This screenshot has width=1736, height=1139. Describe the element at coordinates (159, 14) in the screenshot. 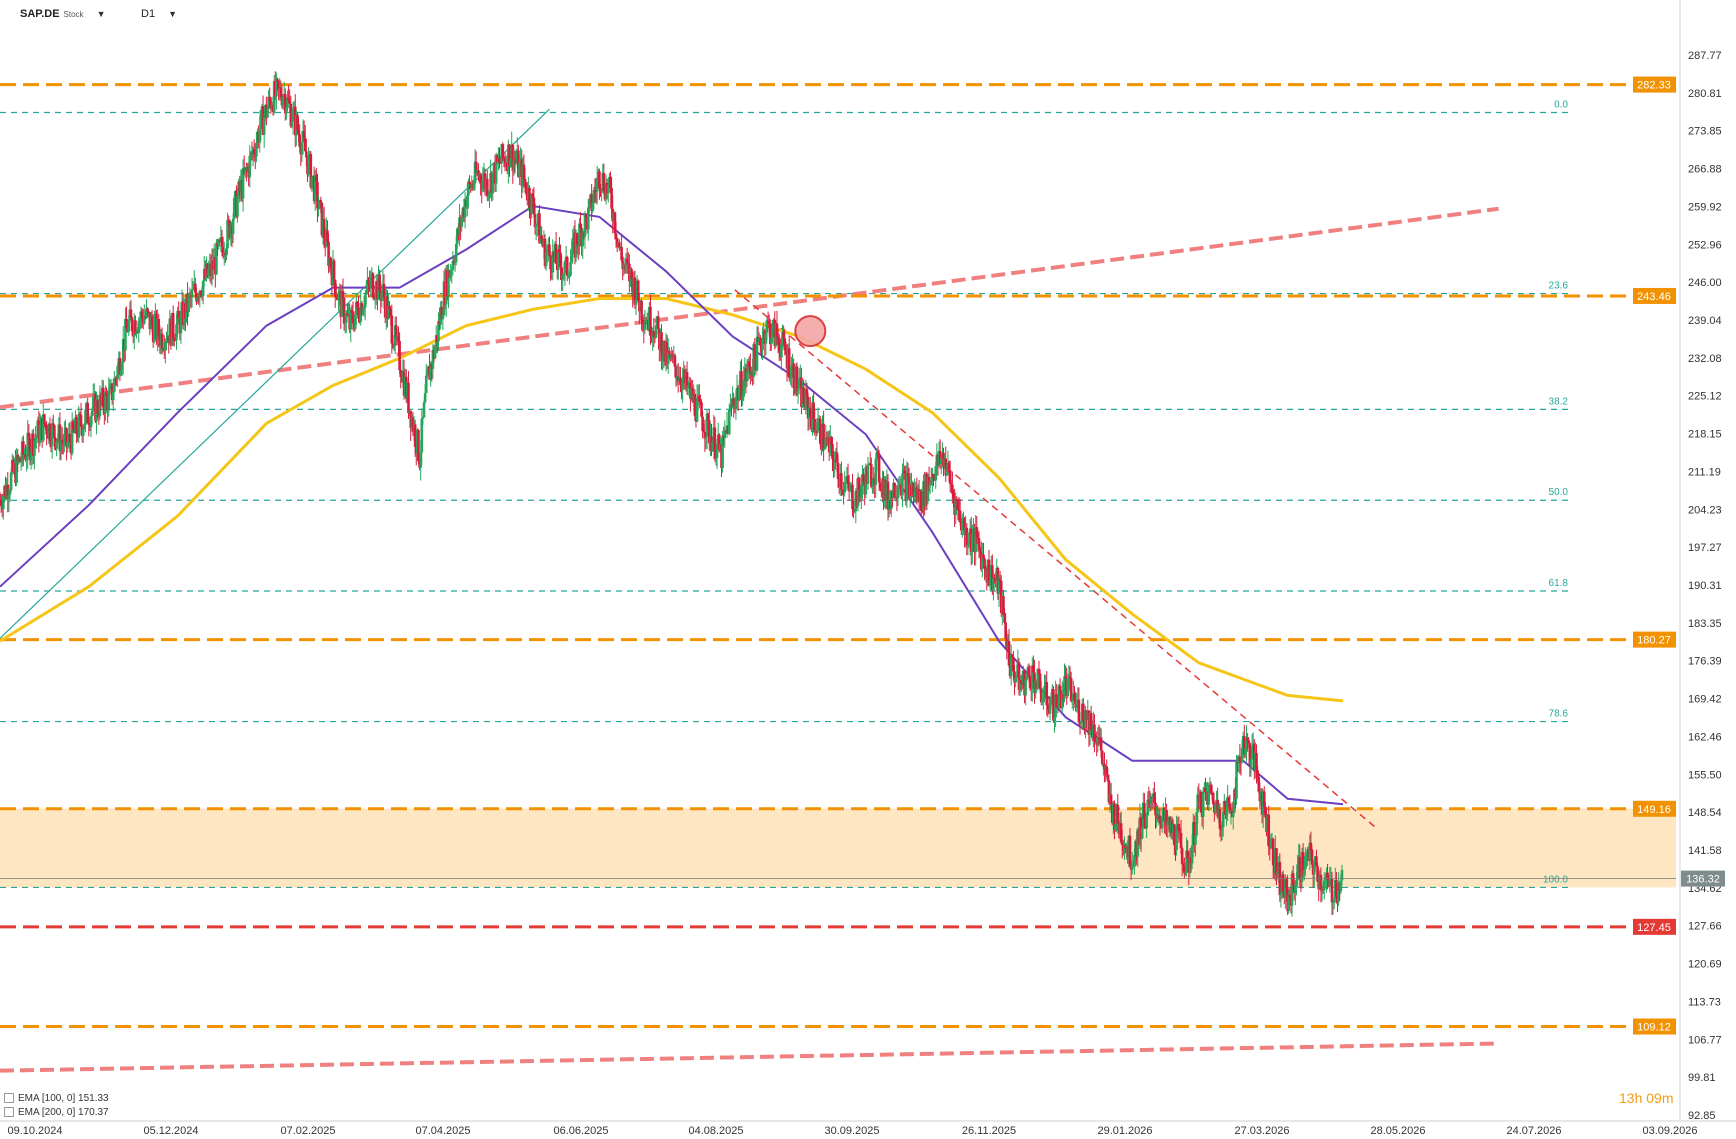

I see `timeframe-selector: D1 ▼` at that location.